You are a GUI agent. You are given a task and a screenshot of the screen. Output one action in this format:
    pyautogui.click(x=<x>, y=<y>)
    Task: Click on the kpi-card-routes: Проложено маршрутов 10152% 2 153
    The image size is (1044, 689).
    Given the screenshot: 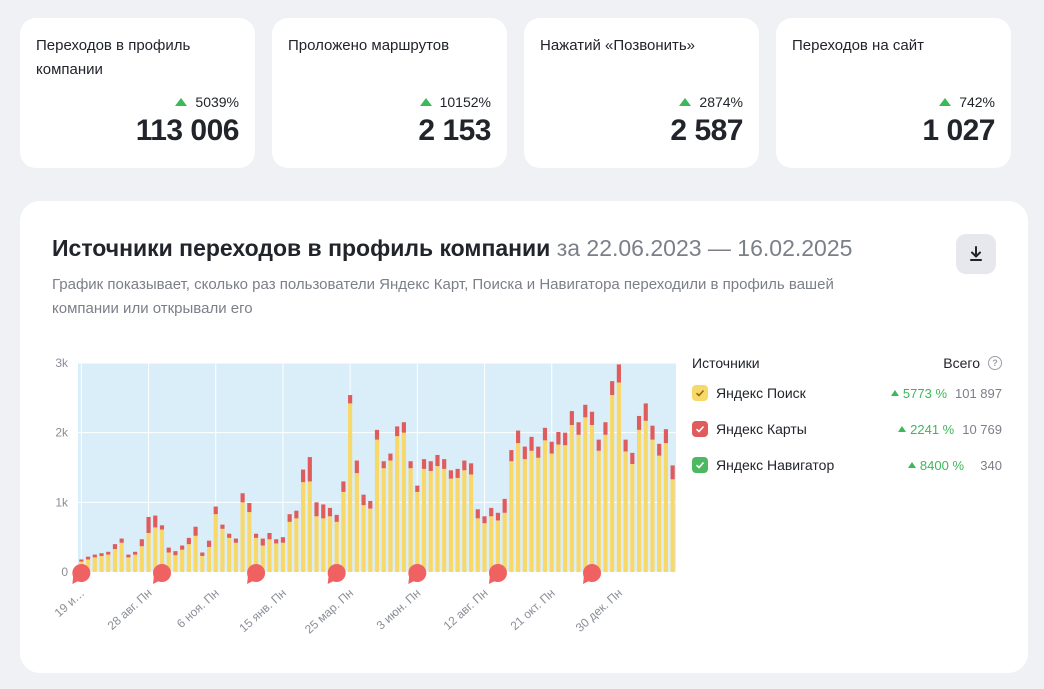 What is the action you would take?
    pyautogui.click(x=389, y=93)
    